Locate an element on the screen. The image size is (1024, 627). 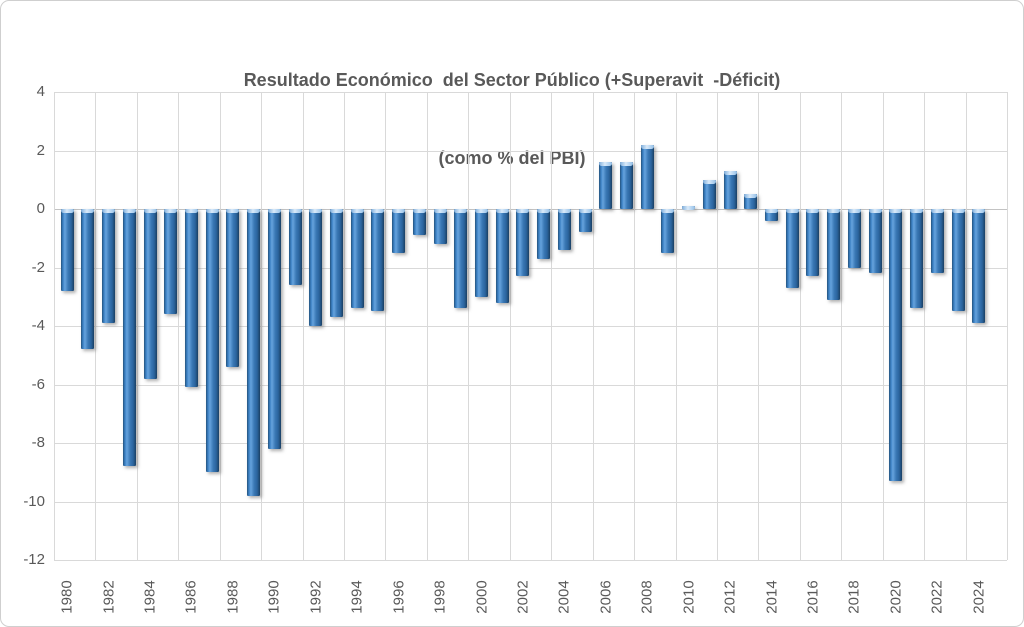
bar-2004 is located at coordinates (564, 229).